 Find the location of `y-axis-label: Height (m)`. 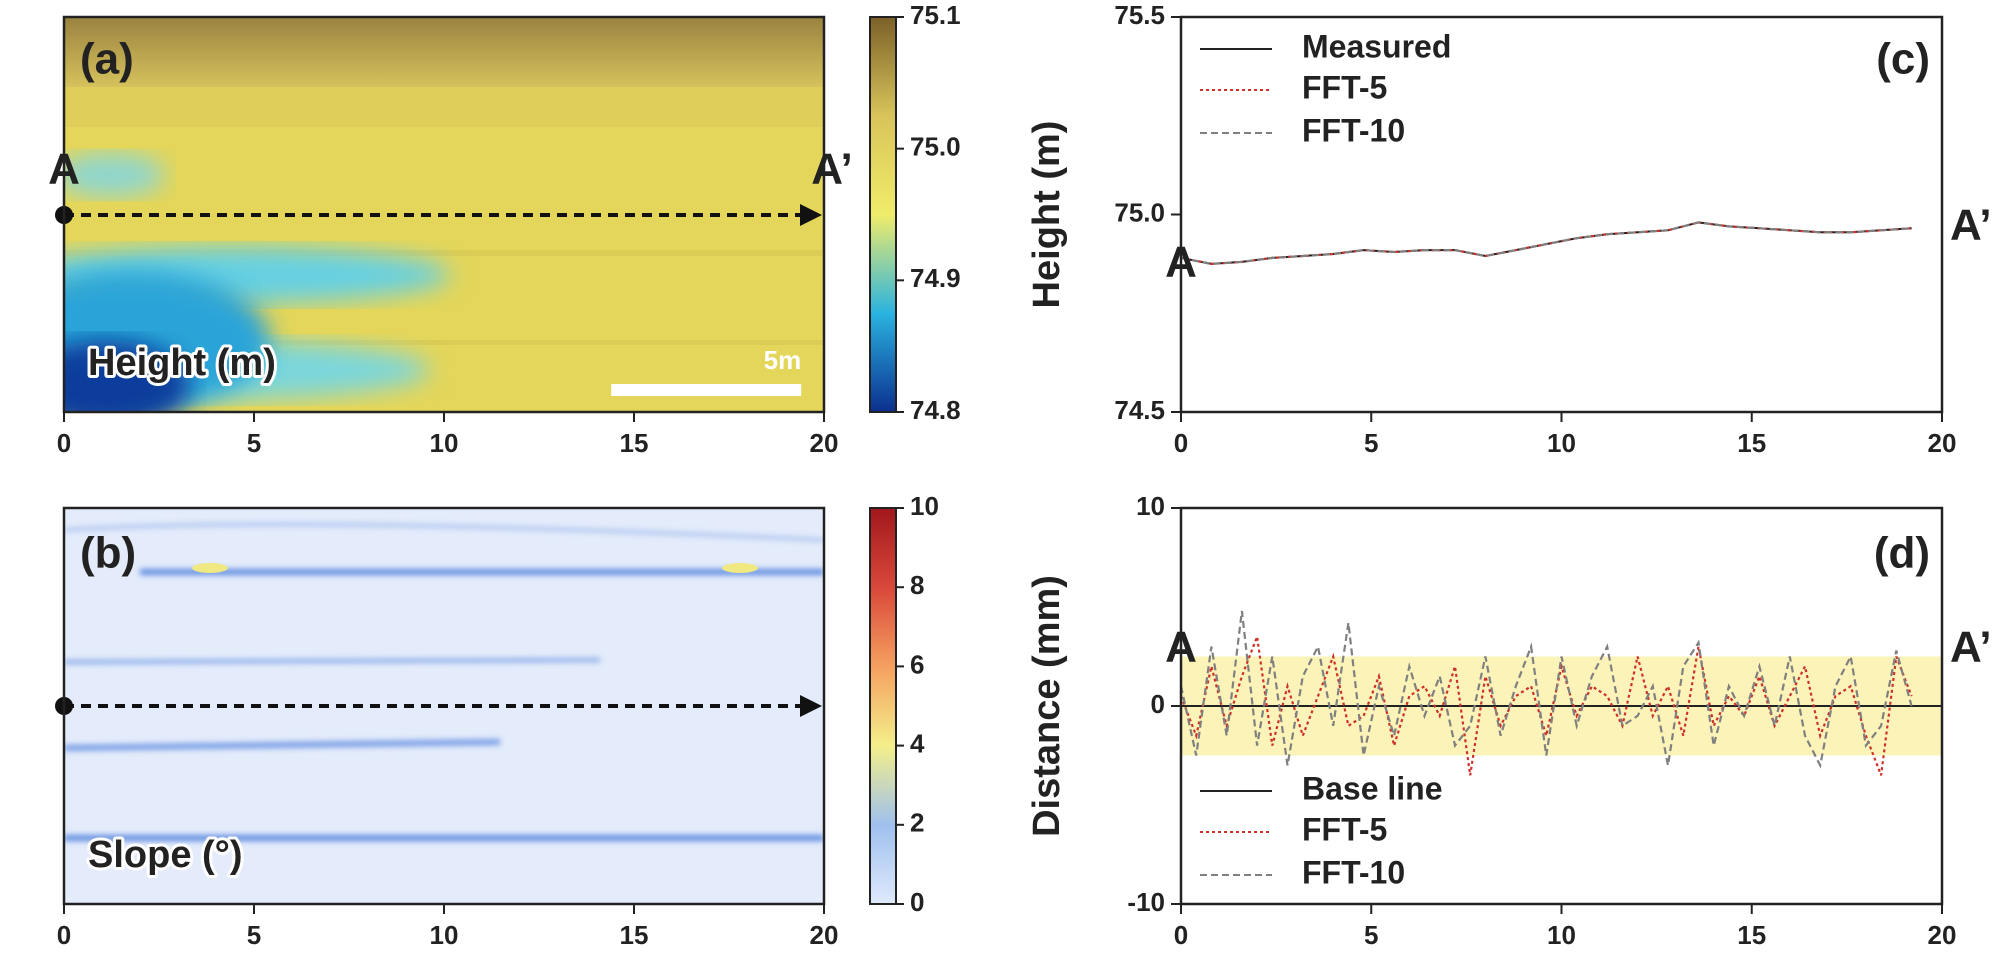

y-axis-label: Height (m) is located at coordinates (1047, 215).